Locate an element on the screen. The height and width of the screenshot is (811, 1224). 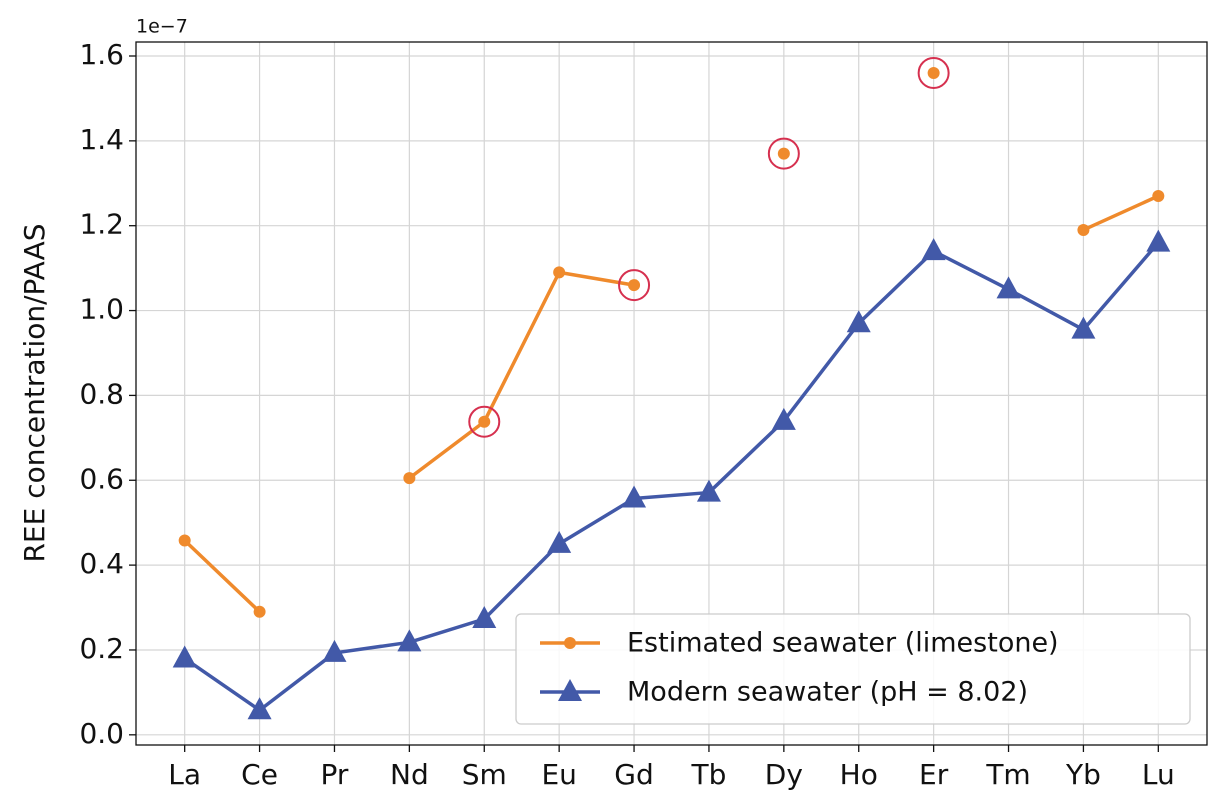
x-tick-label: Nd is located at coordinates (409, 774).